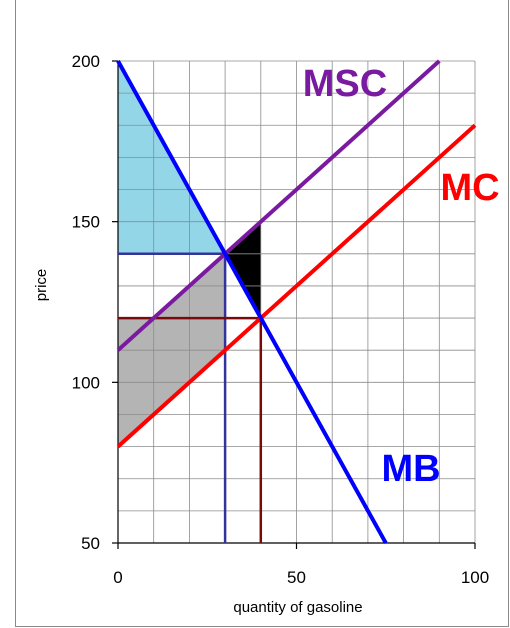  Describe the element at coordinates (86, 61) in the screenshot. I see `y-tick-label: 200` at that location.